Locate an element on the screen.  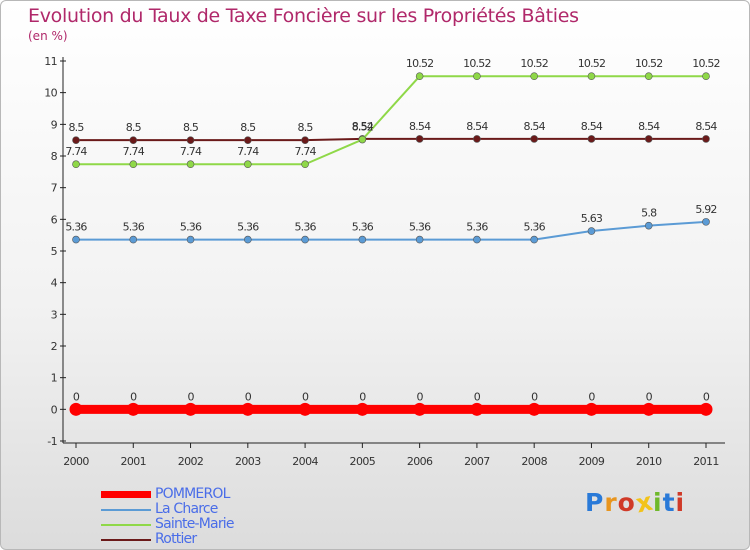
x-tick-label: 2003 is located at coordinates (248, 461).